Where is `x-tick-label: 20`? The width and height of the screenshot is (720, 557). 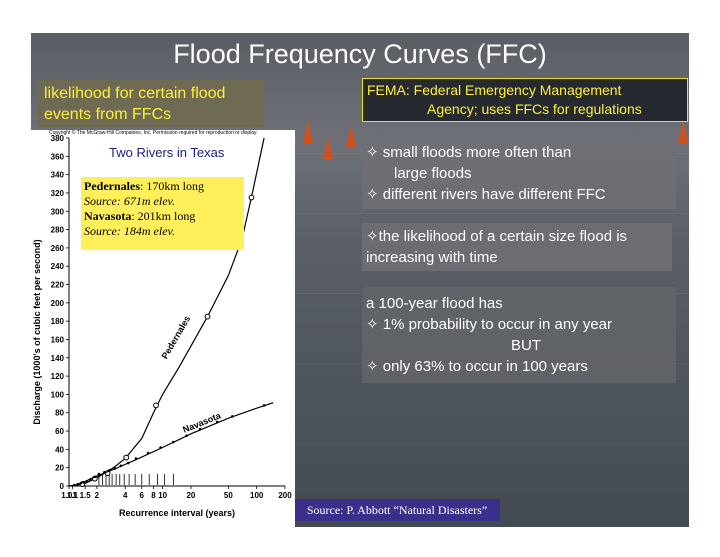
x-tick-label: 20 is located at coordinates (190, 495).